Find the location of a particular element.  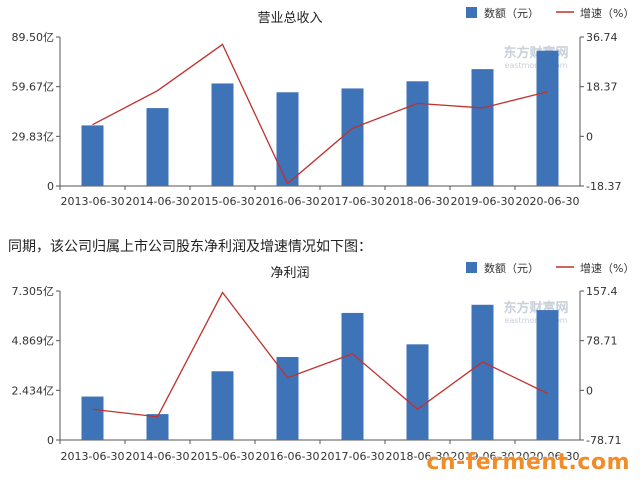

chart2-y-left-tick-label: 2.434亿 is located at coordinates (33, 390).